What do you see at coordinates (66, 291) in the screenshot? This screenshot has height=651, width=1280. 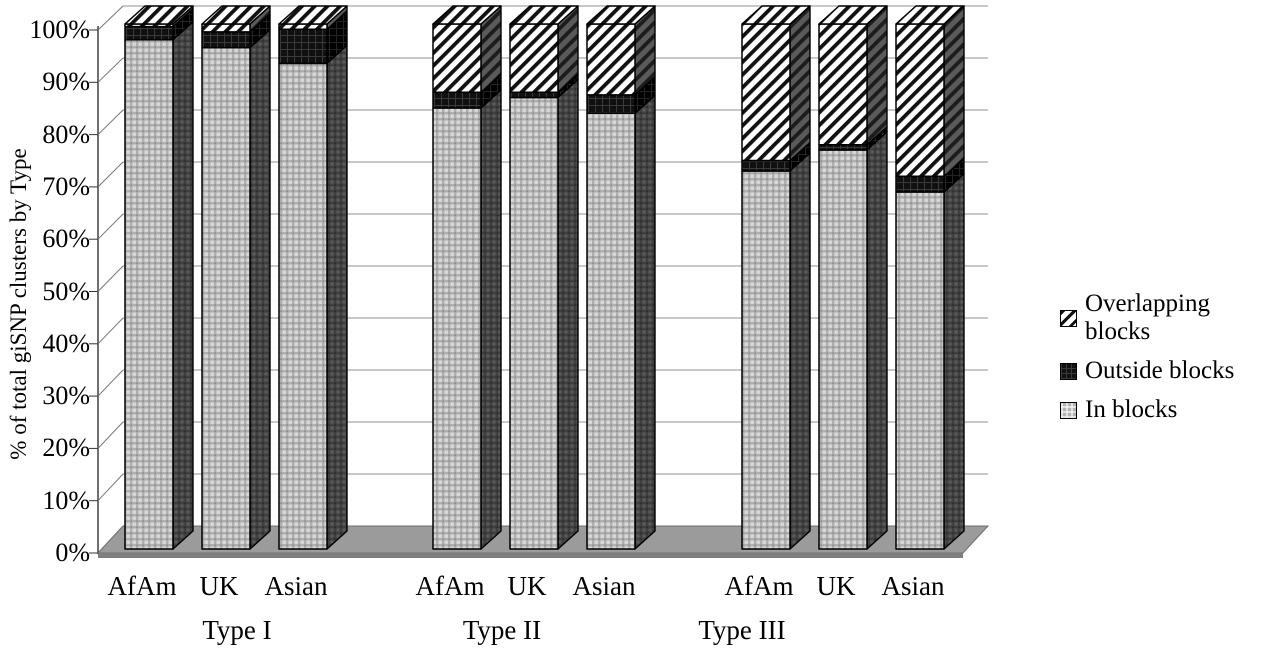 I see `y-tick-label: 50%` at bounding box center [66, 291].